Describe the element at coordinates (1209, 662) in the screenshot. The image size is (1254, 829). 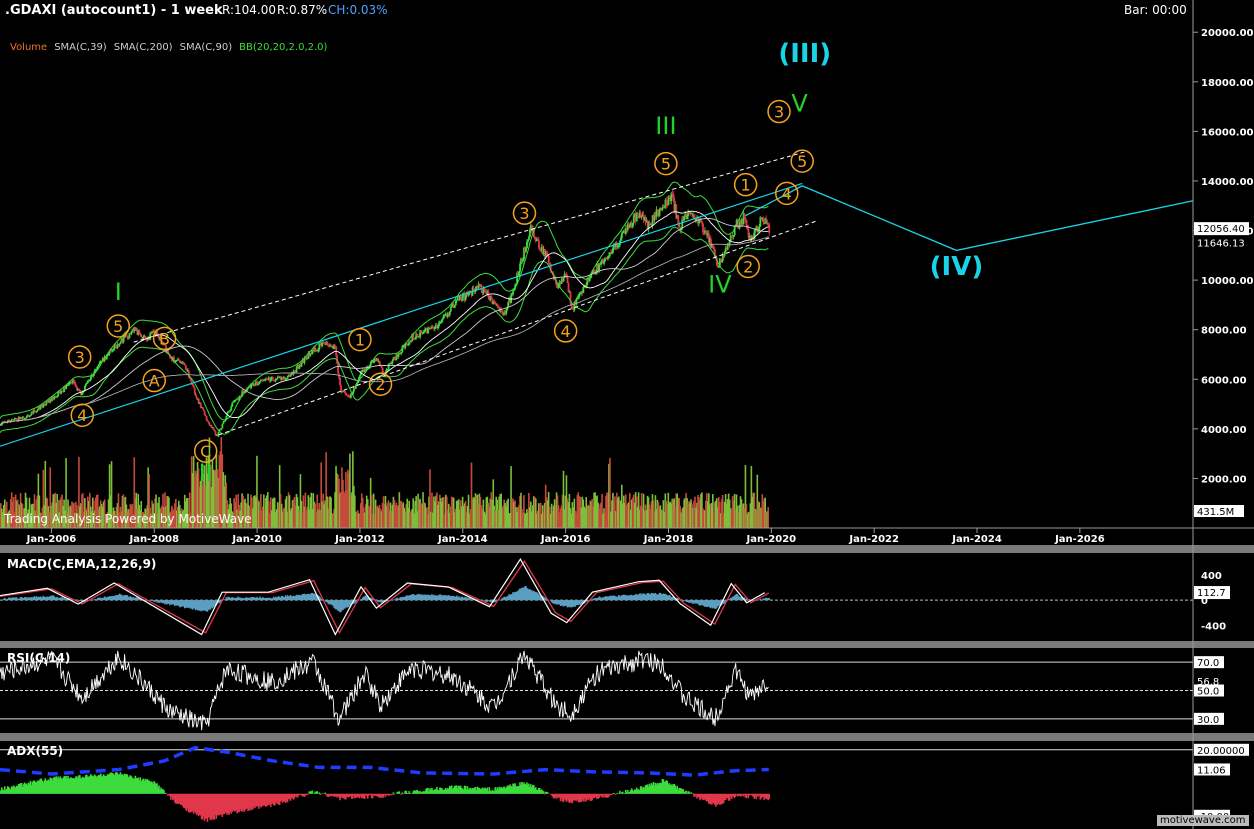
I see `rsi-tick-badge` at that location.